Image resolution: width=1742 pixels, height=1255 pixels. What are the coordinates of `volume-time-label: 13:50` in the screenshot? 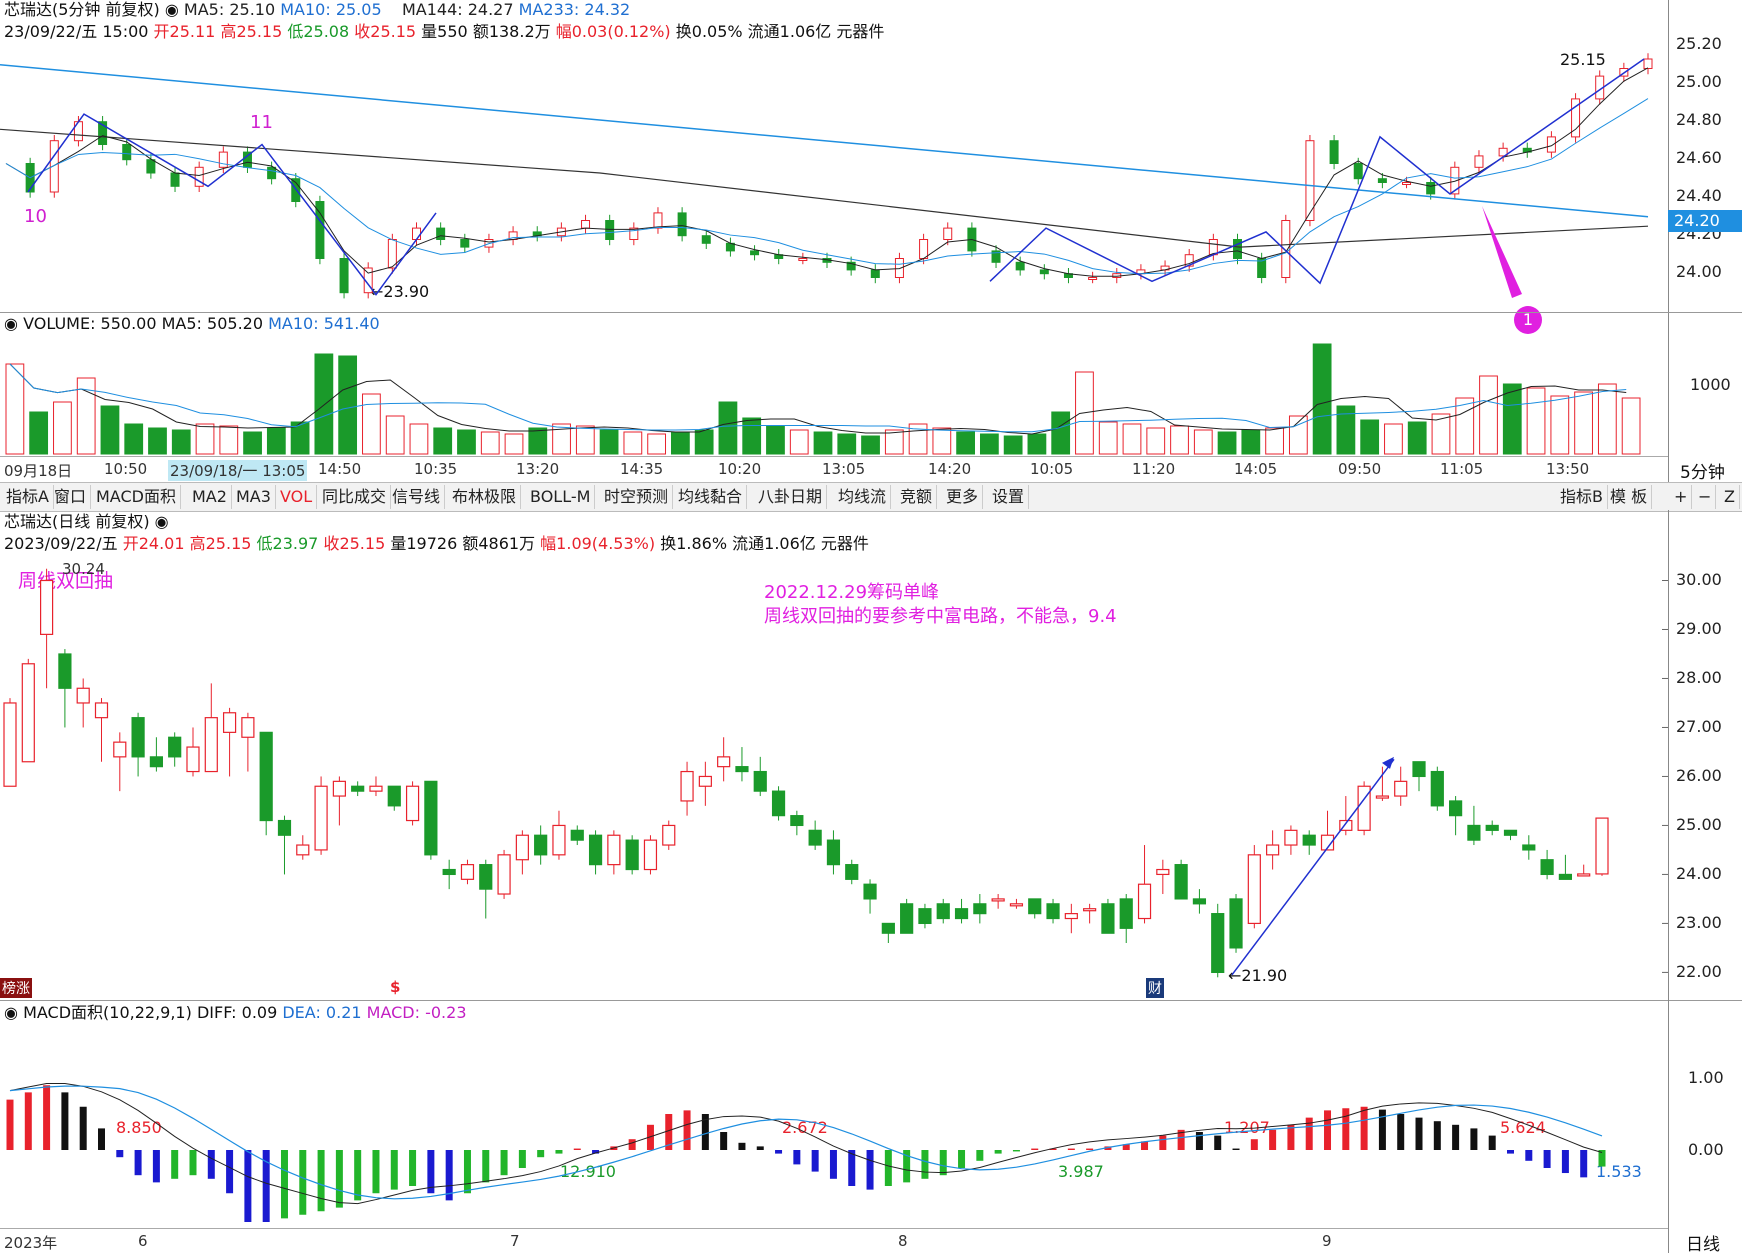 It's located at (1568, 469).